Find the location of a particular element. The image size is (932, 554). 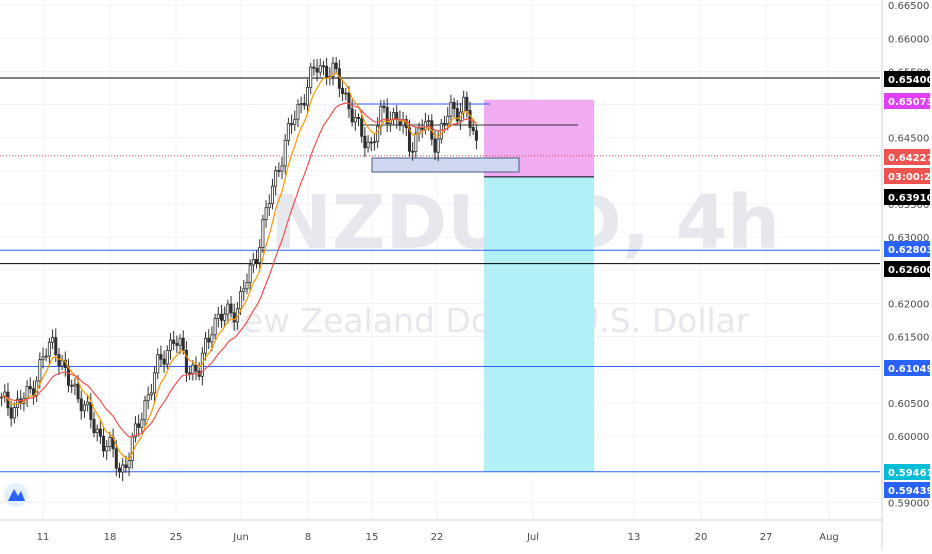

x-tick-label: 25 is located at coordinates (176, 537).